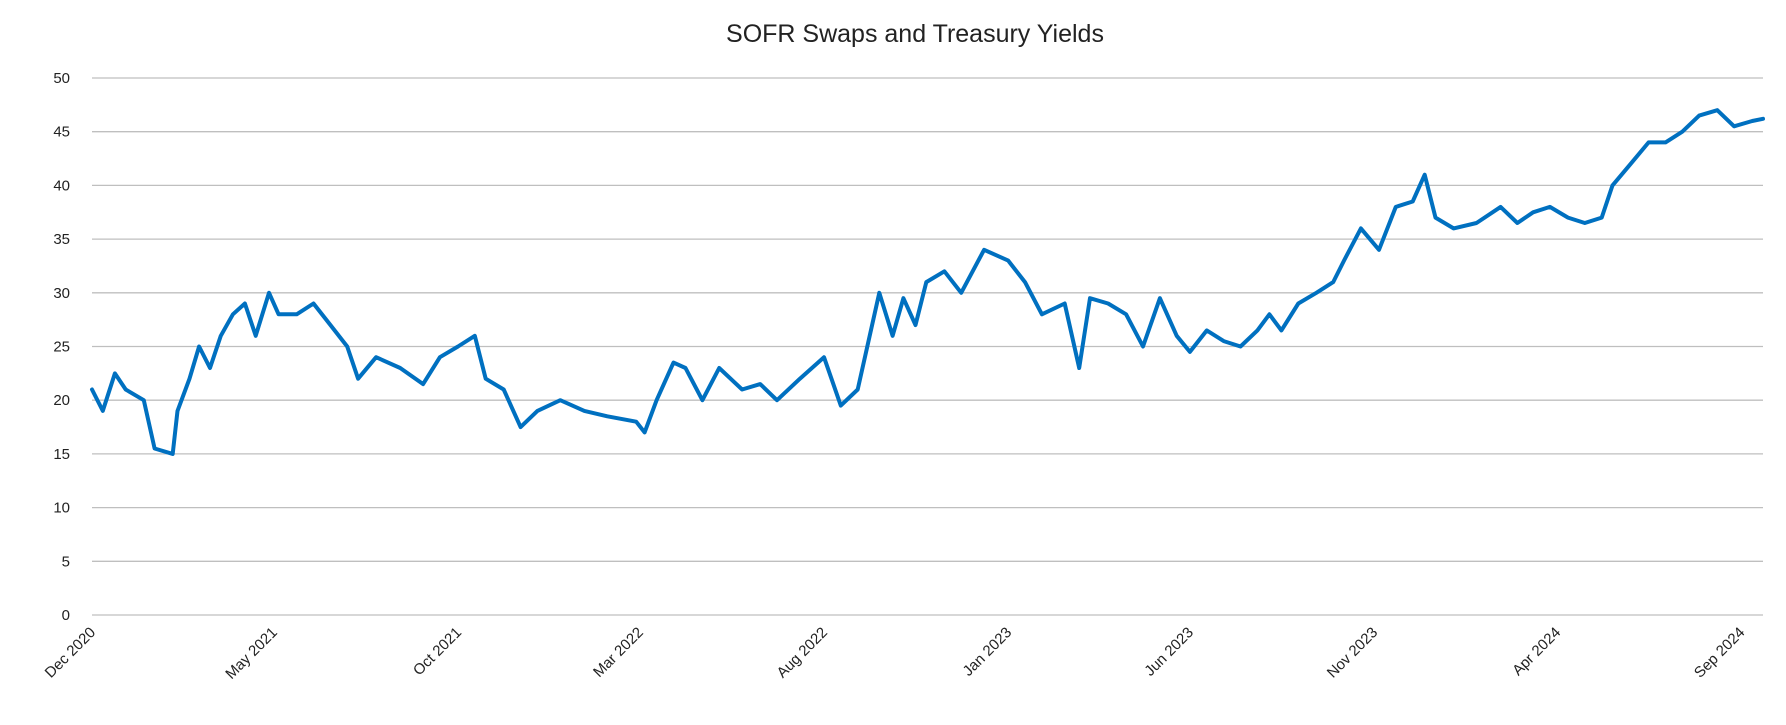  What do you see at coordinates (988, 652) in the screenshot?
I see `x-tick-label: Jan 2023` at bounding box center [988, 652].